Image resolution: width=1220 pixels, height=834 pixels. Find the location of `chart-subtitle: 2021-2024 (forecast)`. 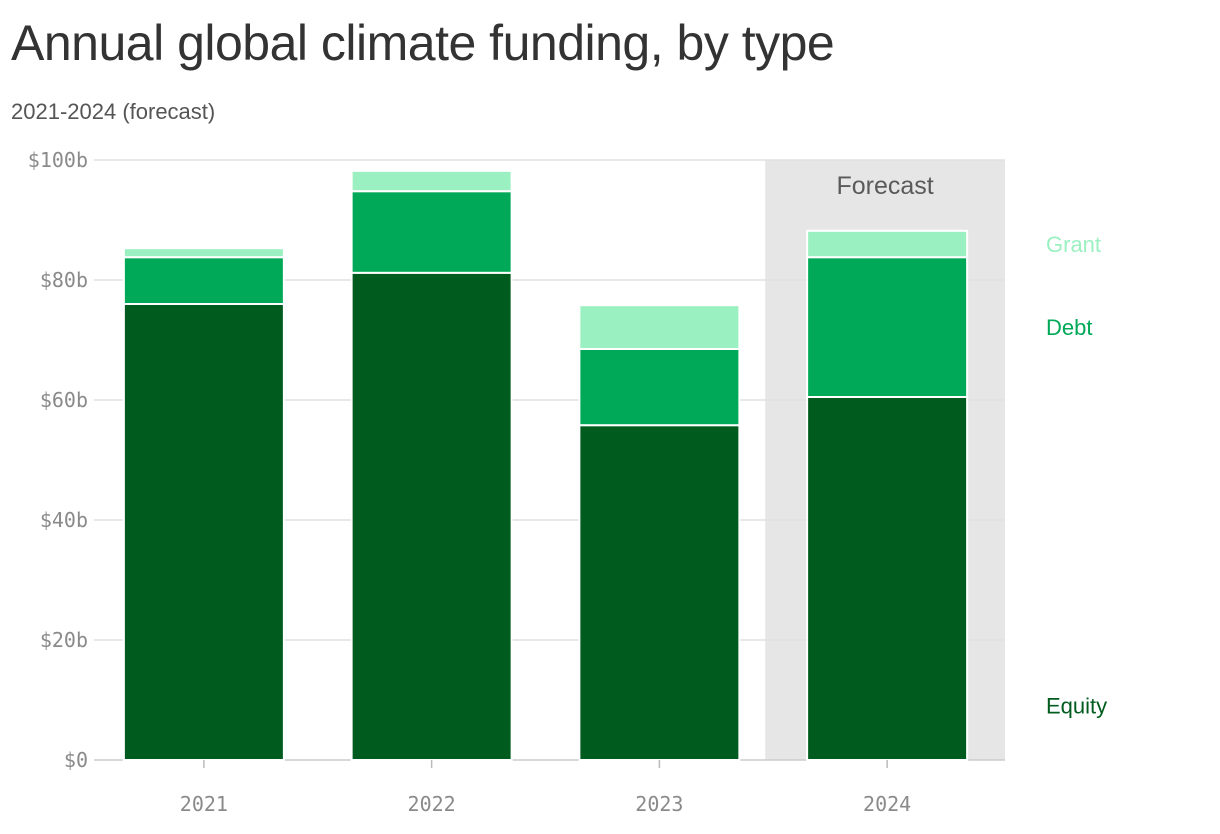

chart-subtitle: 2021-2024 (forecast) is located at coordinates (113, 111).